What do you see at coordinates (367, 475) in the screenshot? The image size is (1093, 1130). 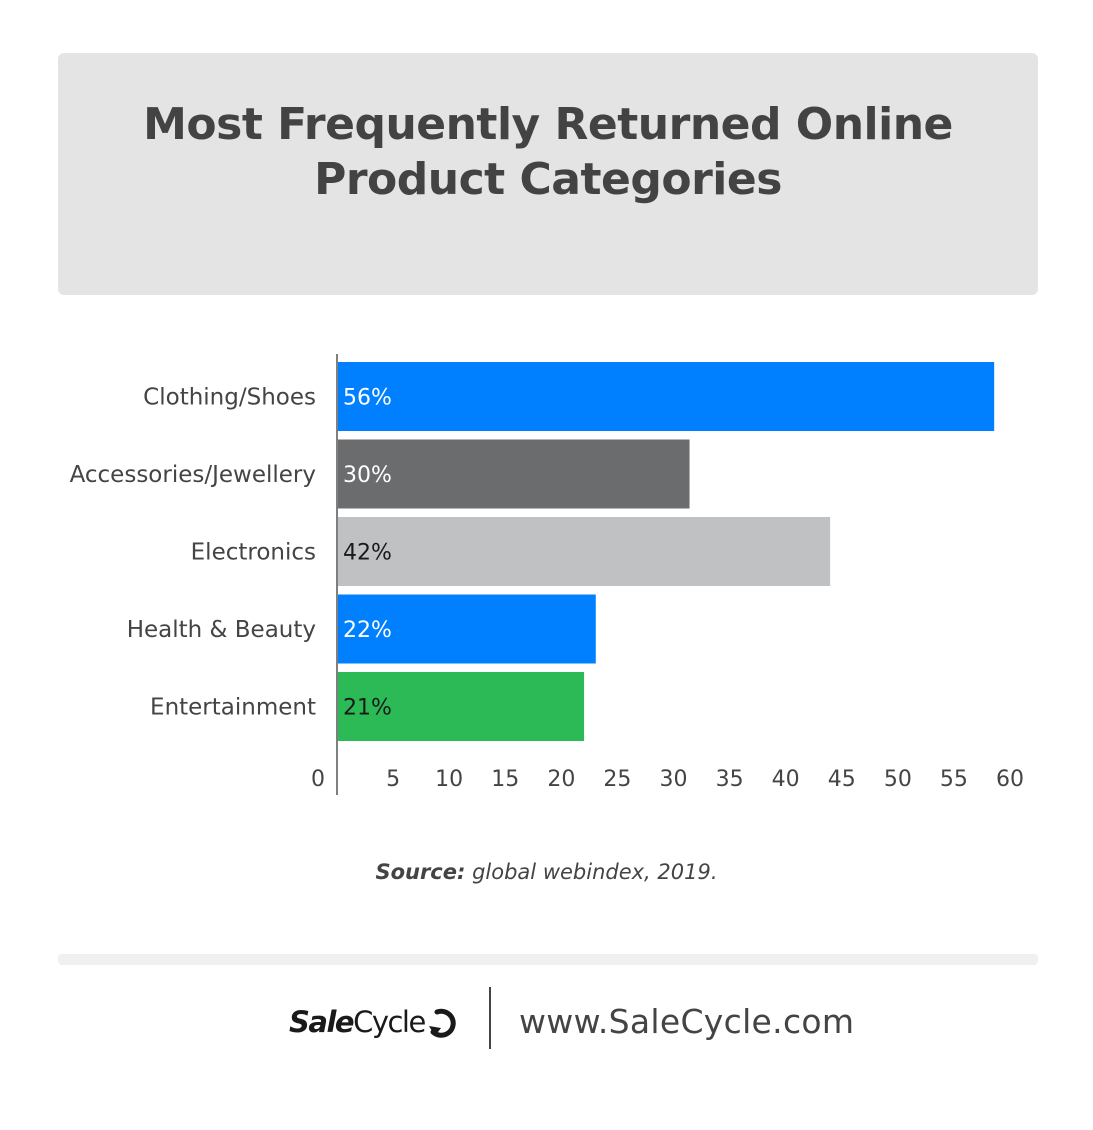 I see `data-label-1: 30%` at bounding box center [367, 475].